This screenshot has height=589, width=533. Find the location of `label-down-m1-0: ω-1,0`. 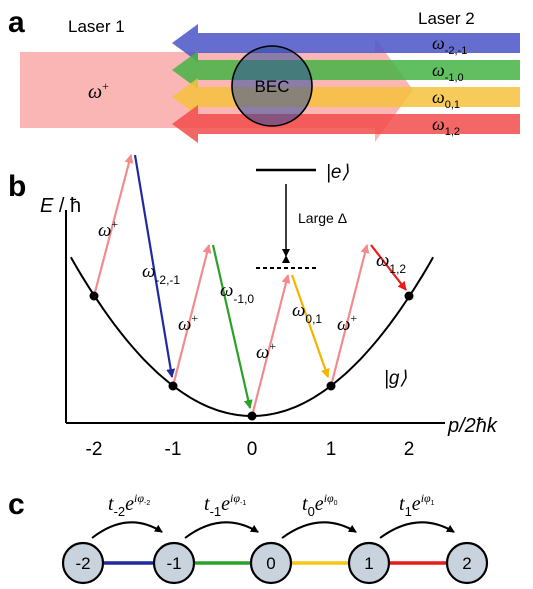

label-down-m1-0: ω-1,0 is located at coordinates (237, 293).